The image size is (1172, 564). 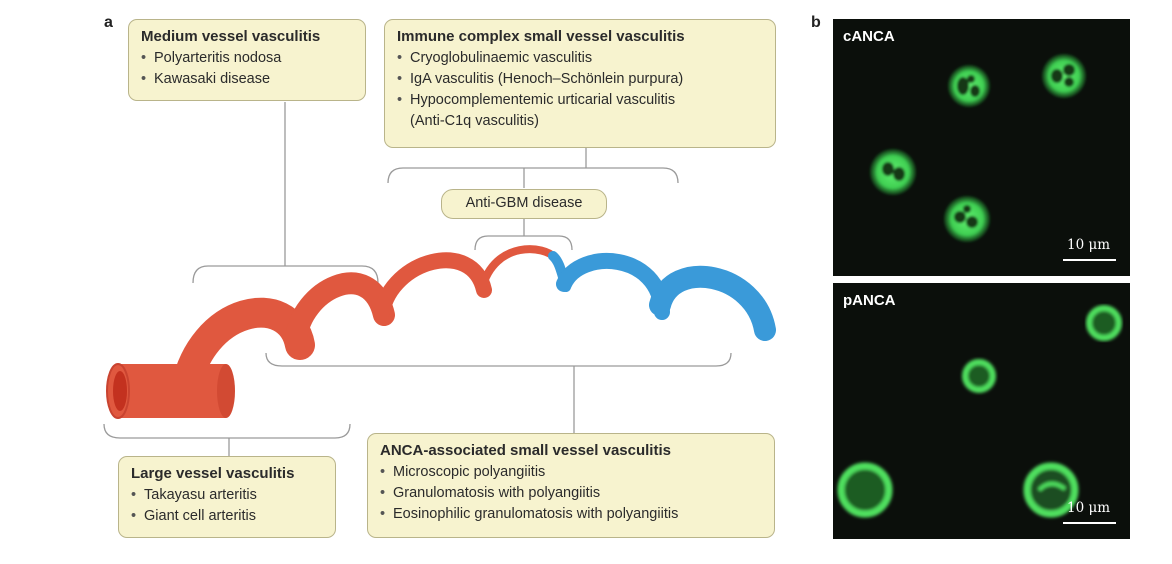 What do you see at coordinates (1089, 245) in the screenshot?
I see `canca-scale-text: 10 μm` at bounding box center [1089, 245].